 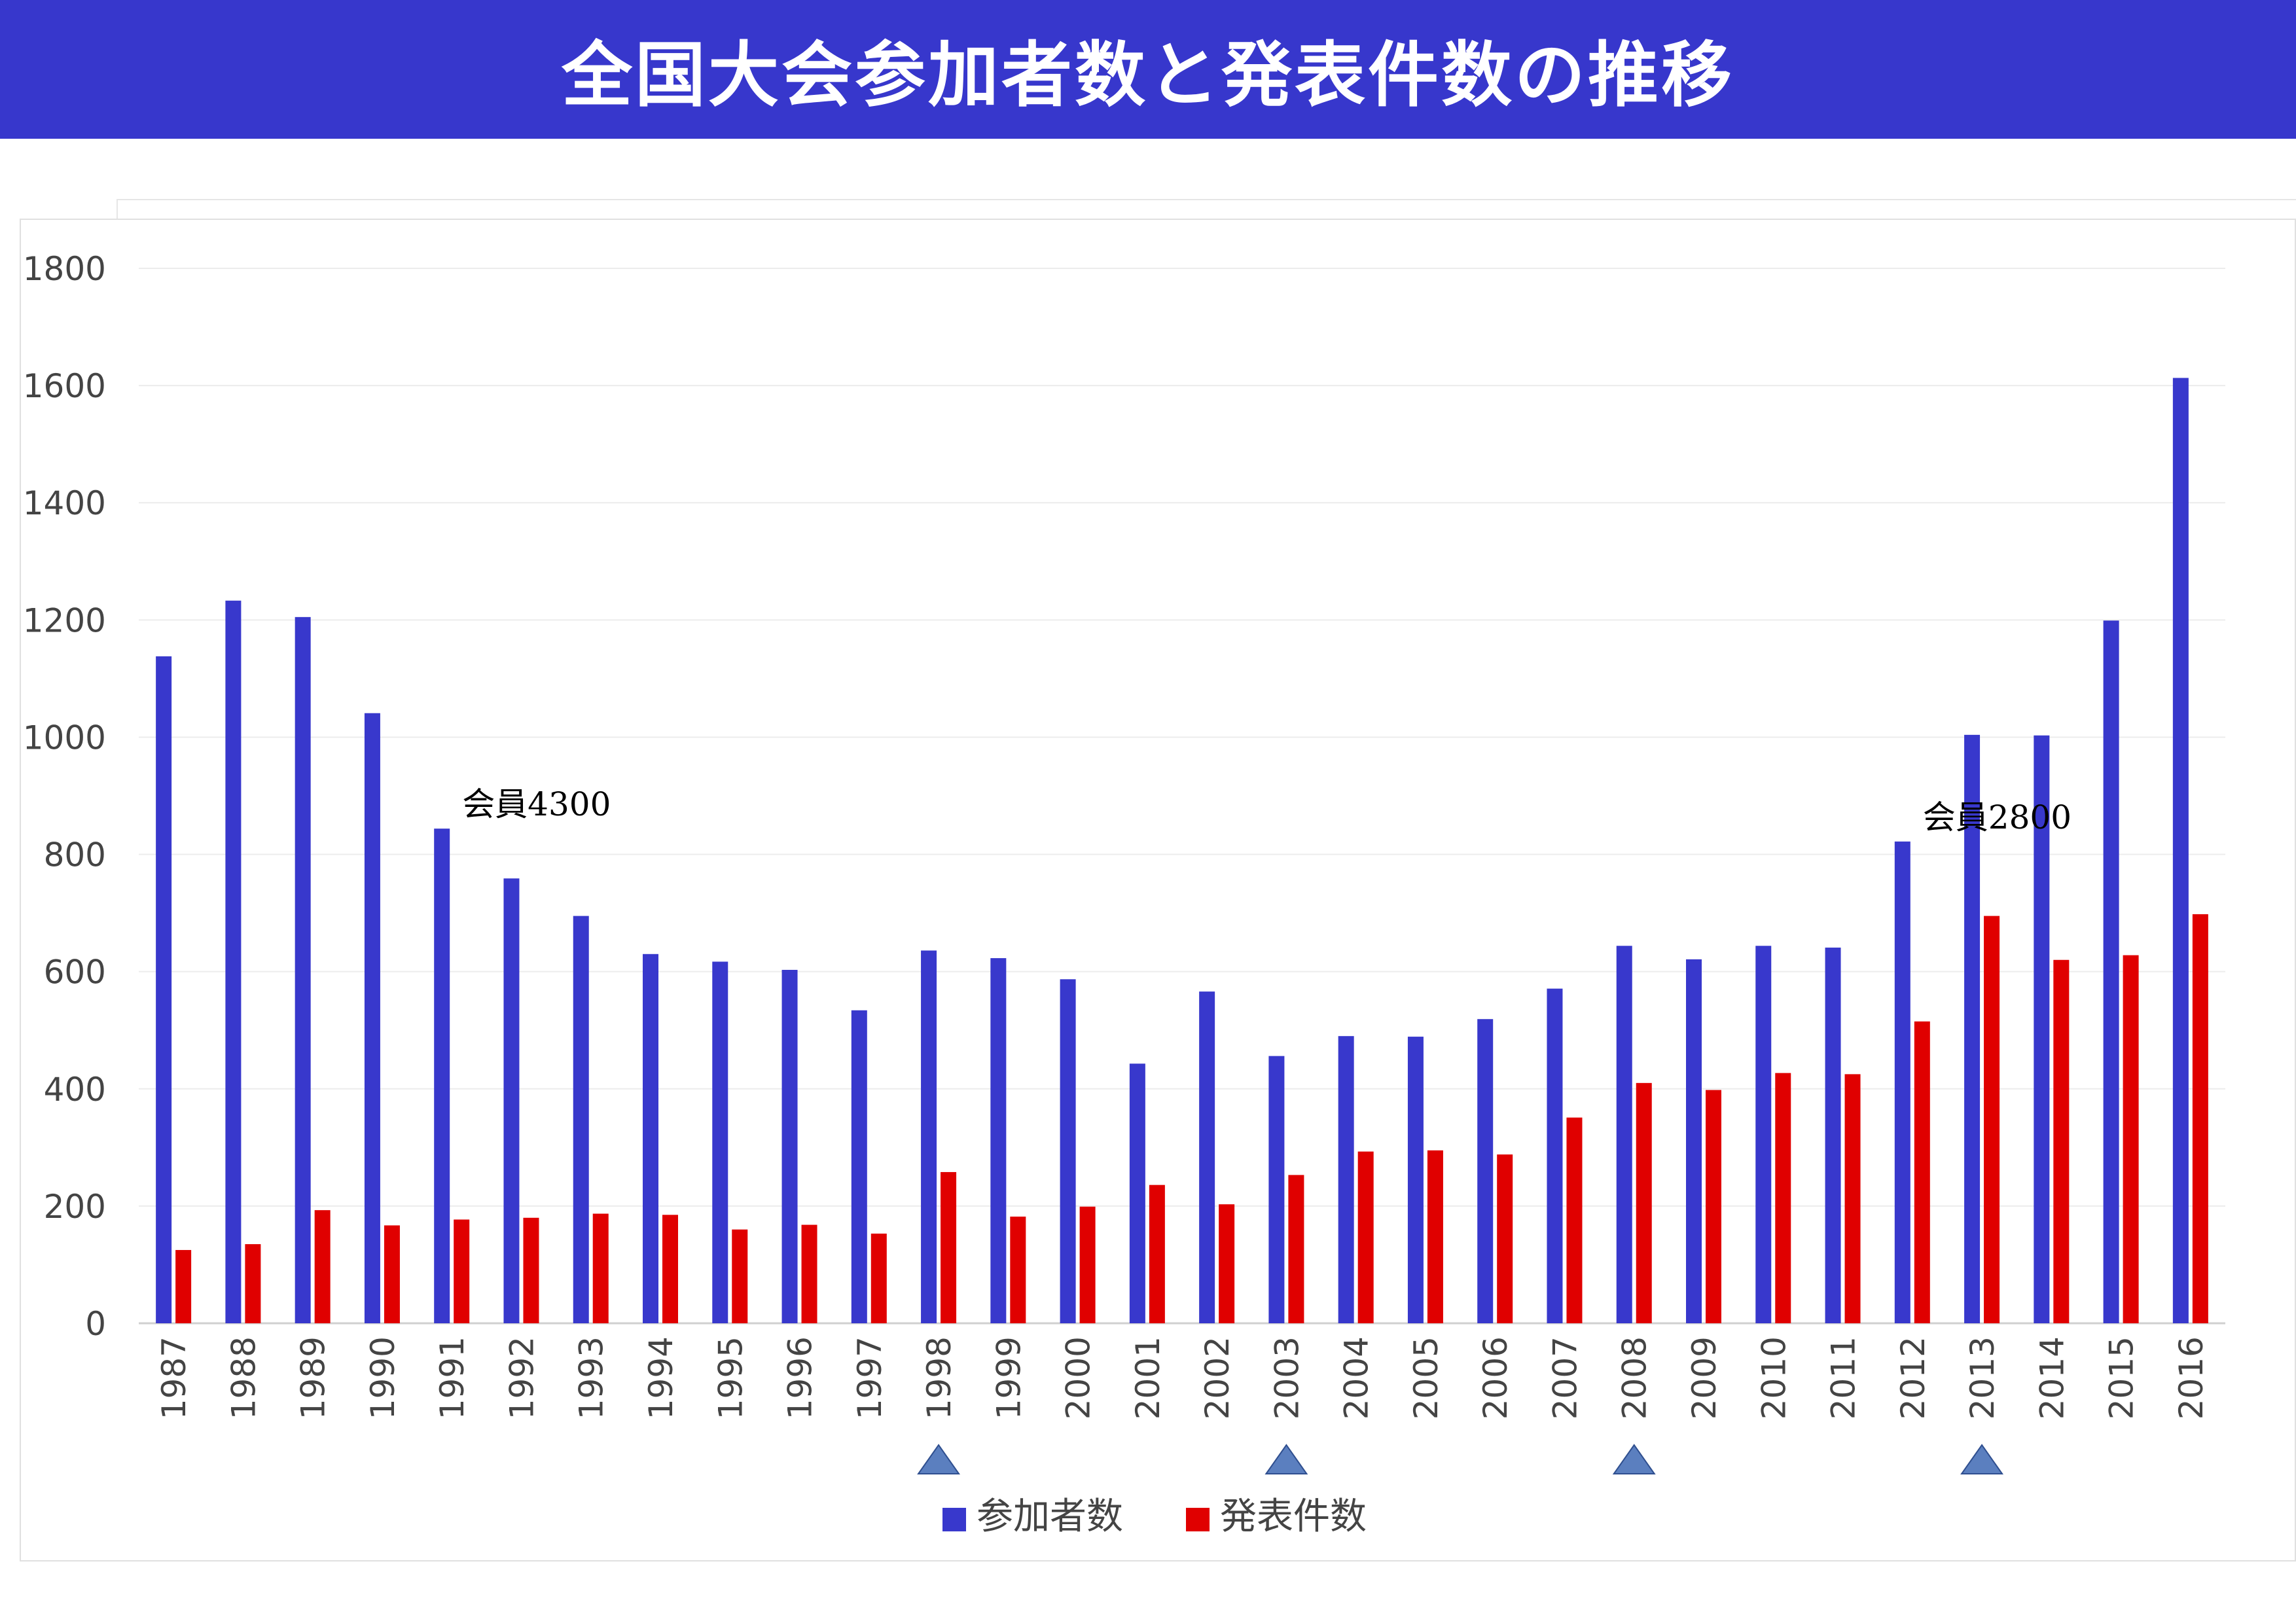 I want to click on title-bar: 全国大会参加者数と発表件数の推移, so click(x=1148, y=69).